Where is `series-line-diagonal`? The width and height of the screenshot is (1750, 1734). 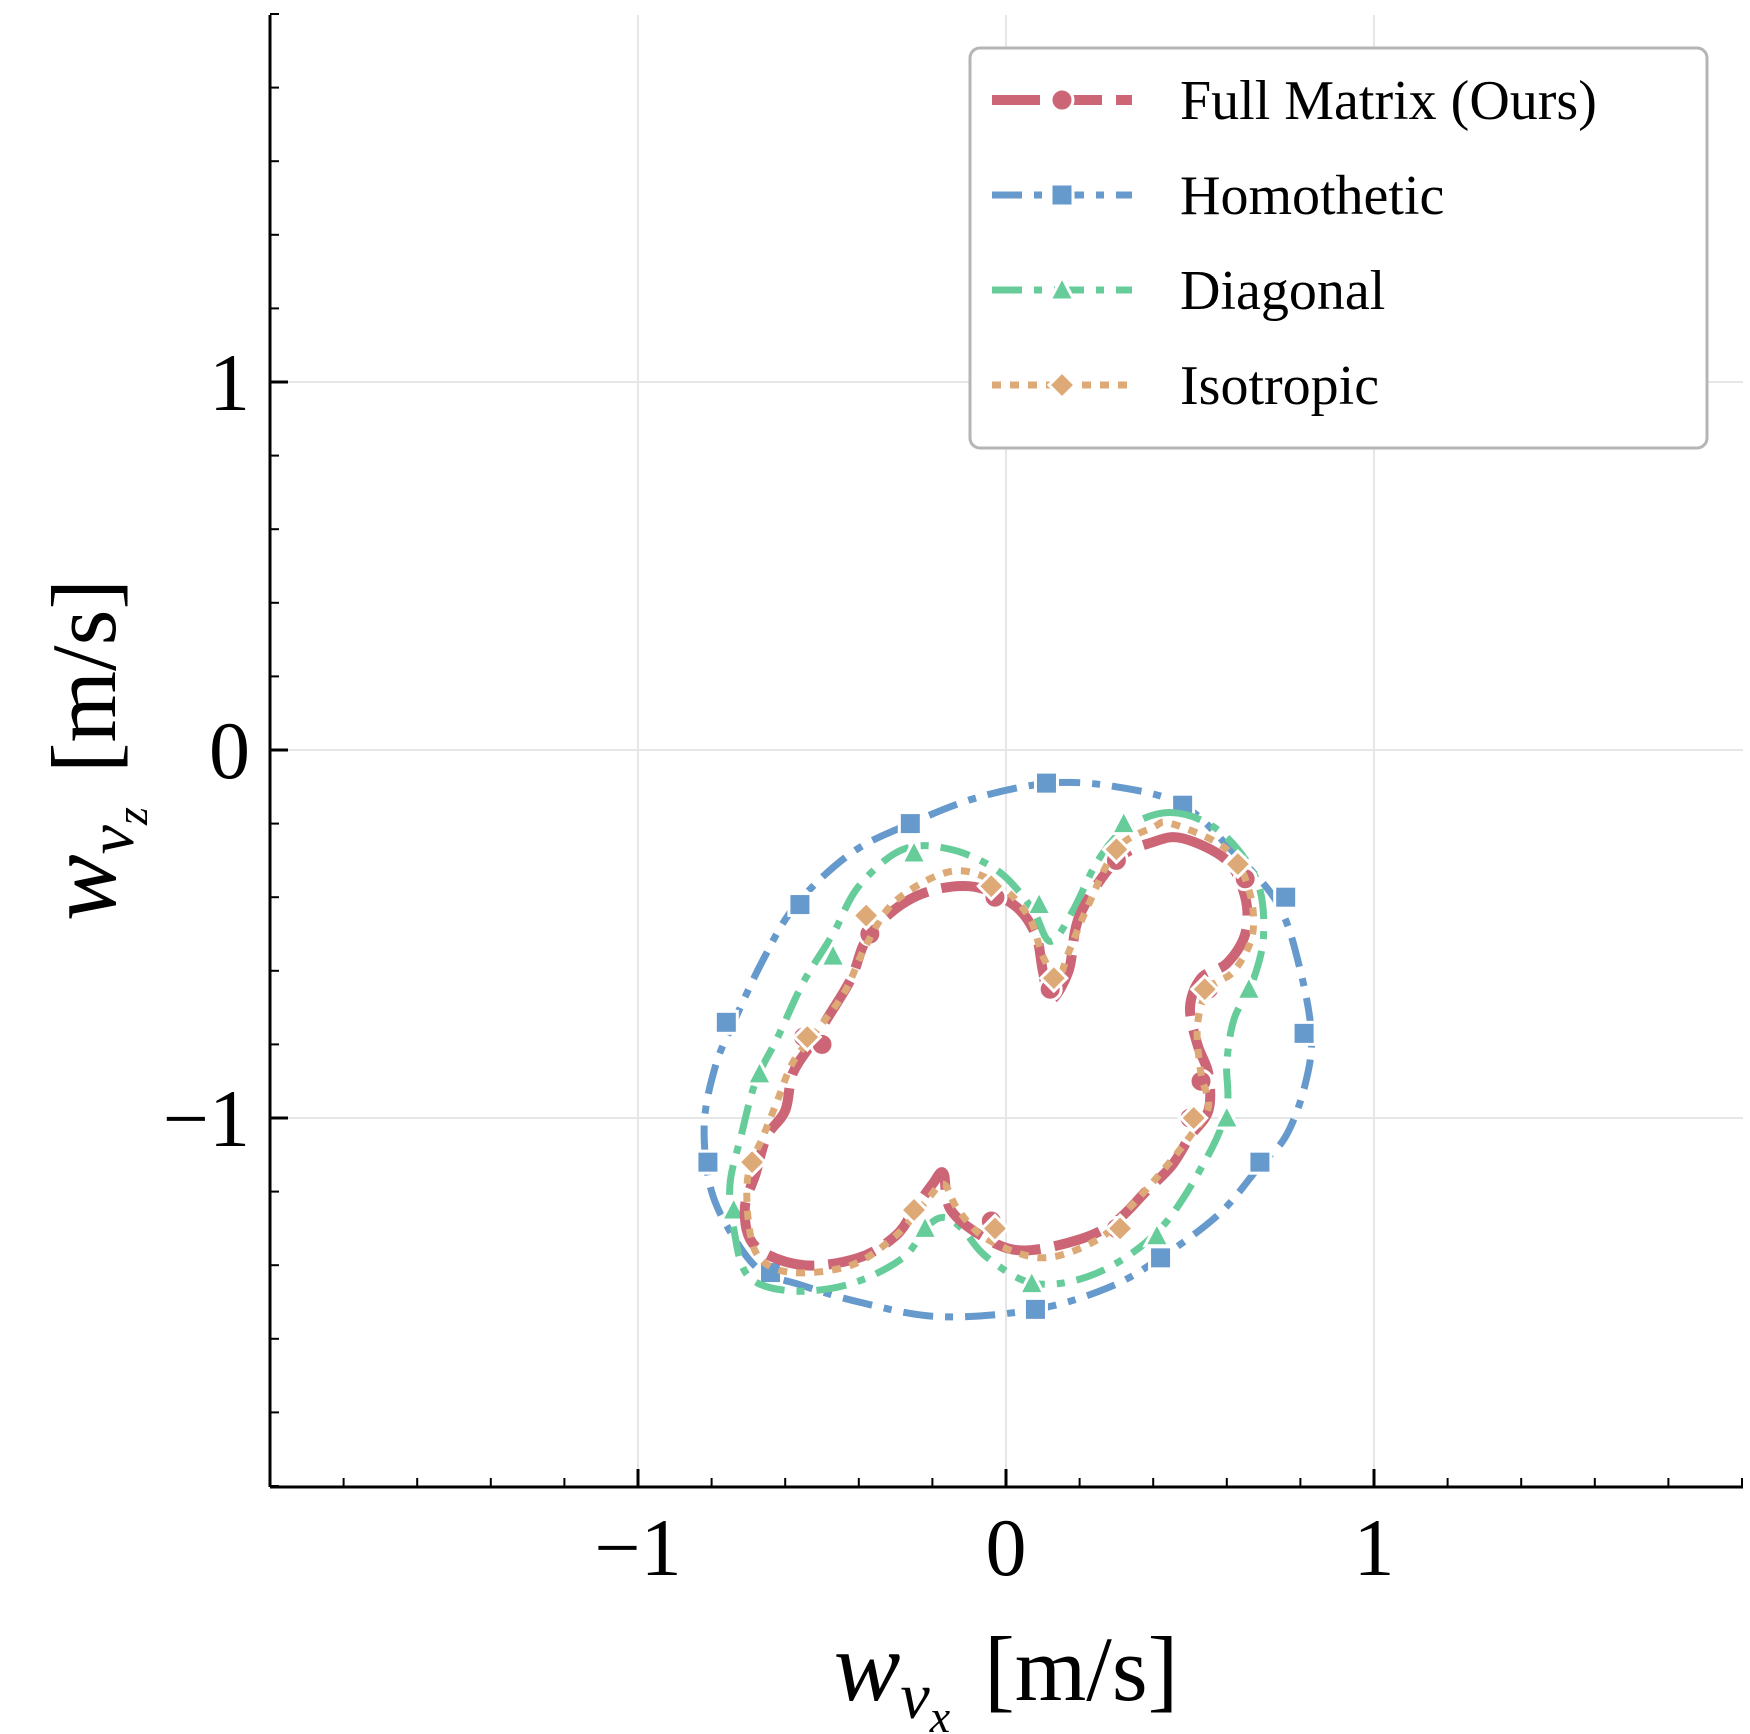
series-line-diagonal is located at coordinates (997, 1051).